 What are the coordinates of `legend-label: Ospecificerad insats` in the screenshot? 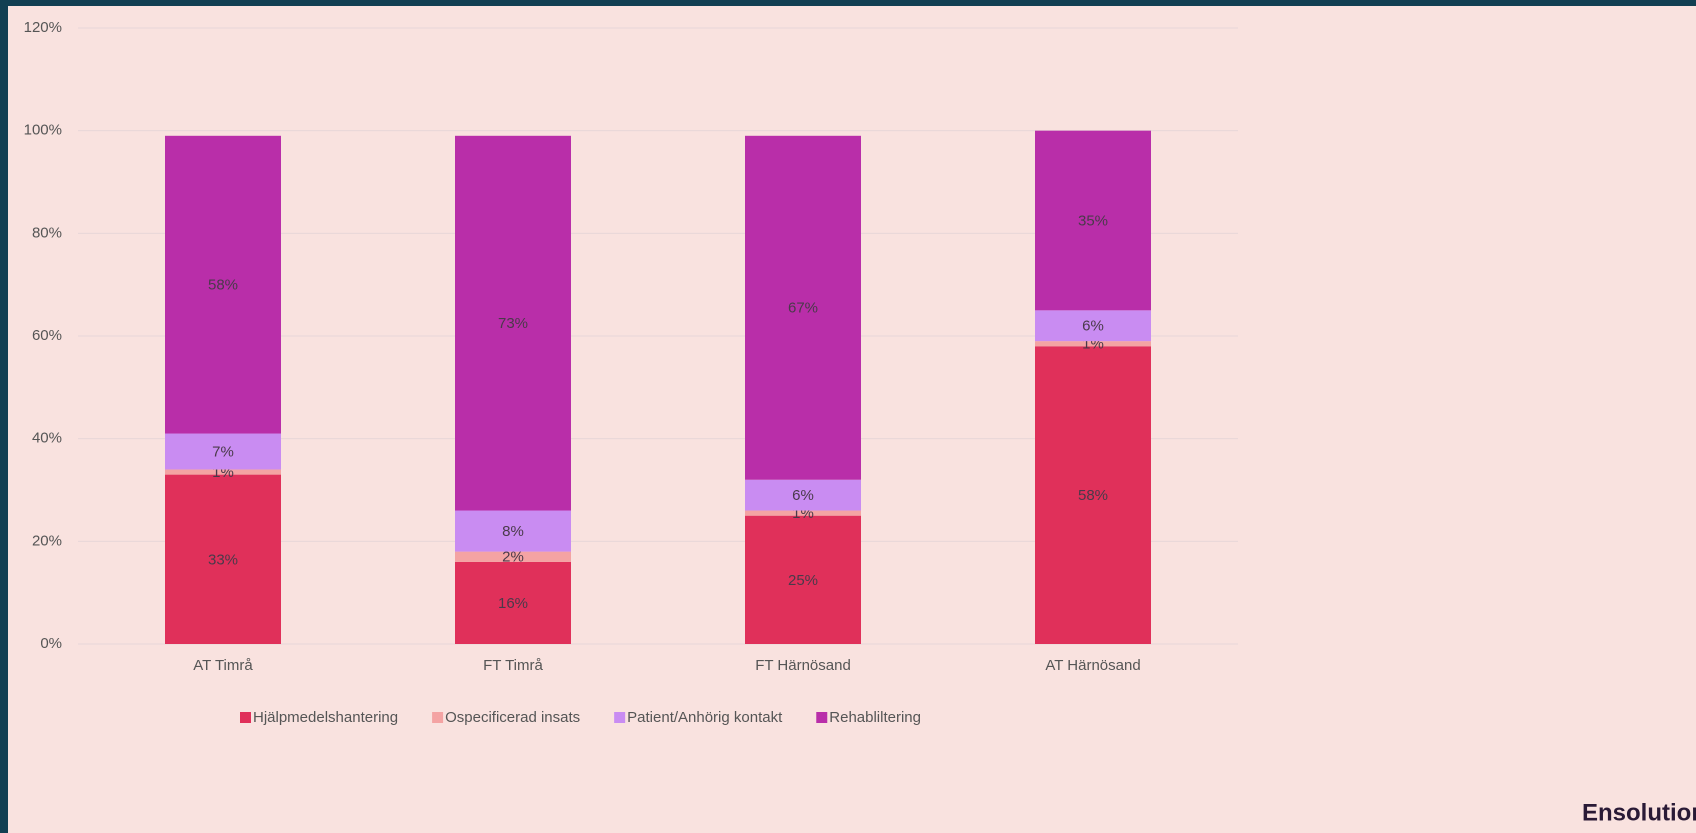 It's located at (512, 717).